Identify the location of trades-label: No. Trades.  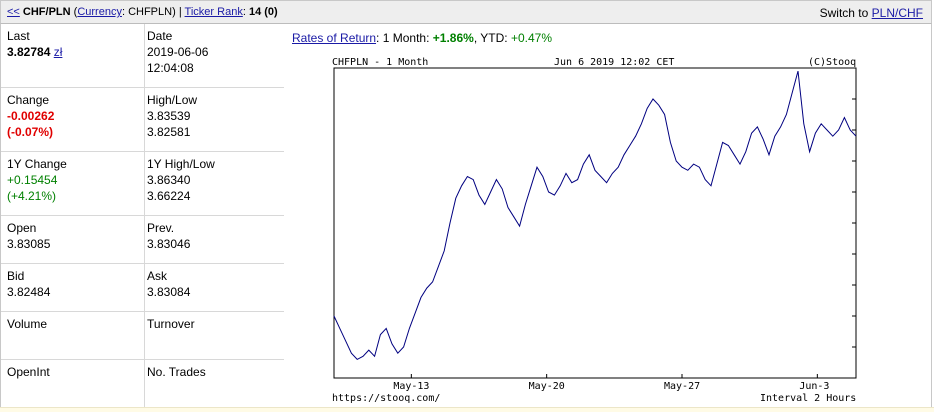
(176, 372).